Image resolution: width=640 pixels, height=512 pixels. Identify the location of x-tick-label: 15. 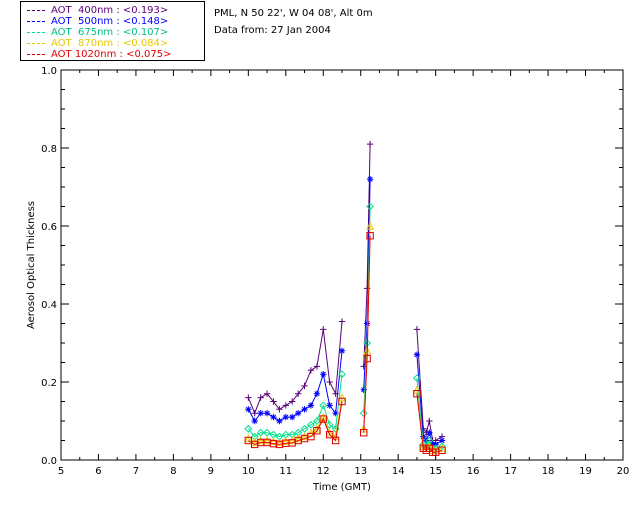
(435, 471).